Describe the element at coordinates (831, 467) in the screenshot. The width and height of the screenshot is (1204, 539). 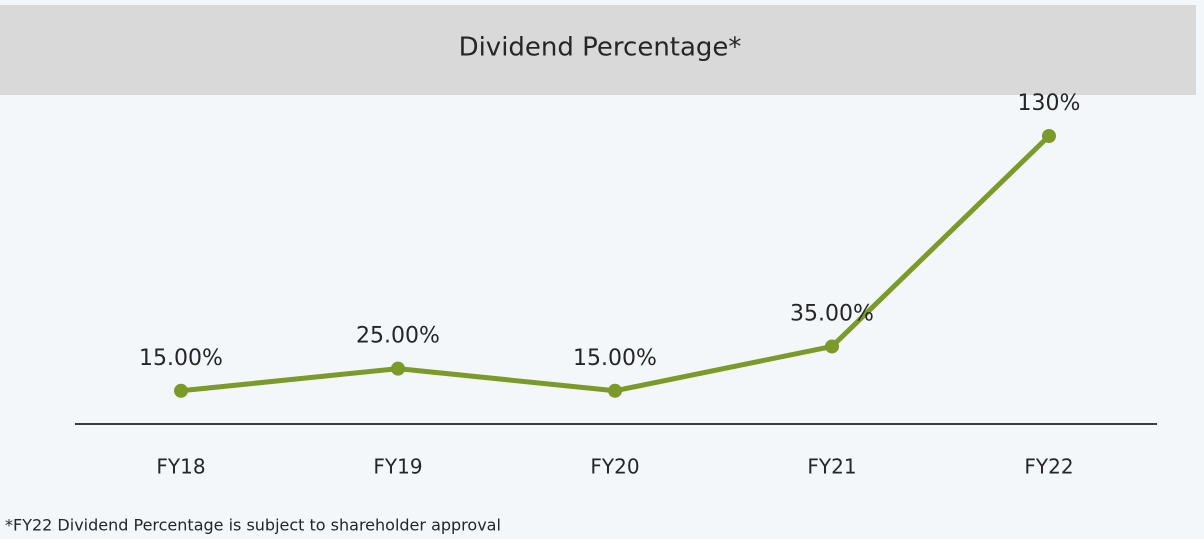
I see `x-tick-label: FY21` at that location.